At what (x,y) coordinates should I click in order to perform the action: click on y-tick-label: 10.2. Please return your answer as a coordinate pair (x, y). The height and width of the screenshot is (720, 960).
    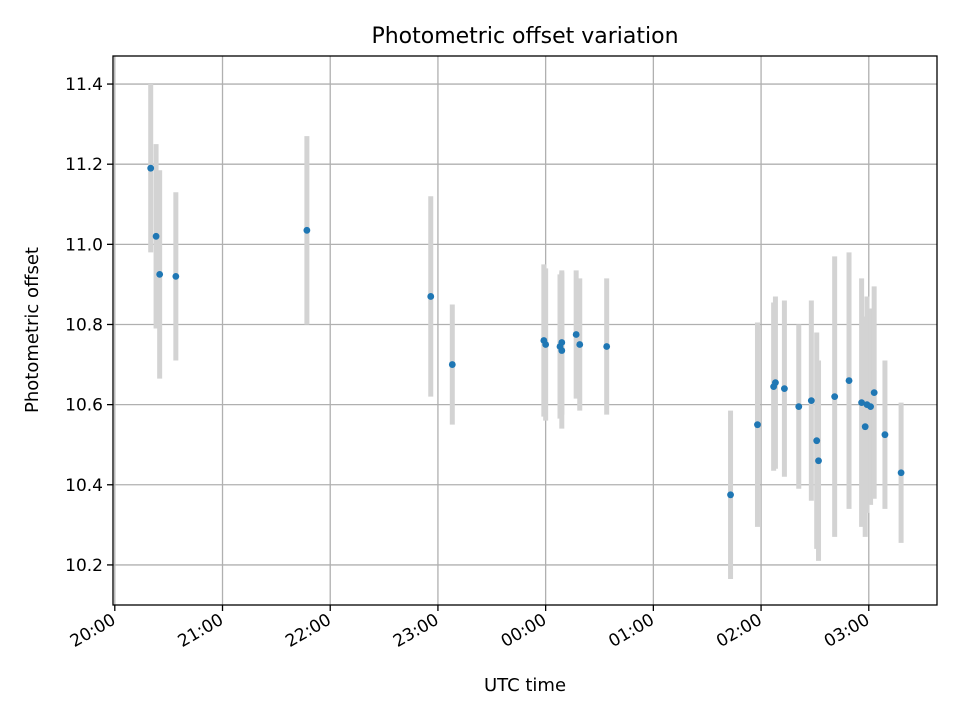
    Looking at the image, I should click on (84, 566).